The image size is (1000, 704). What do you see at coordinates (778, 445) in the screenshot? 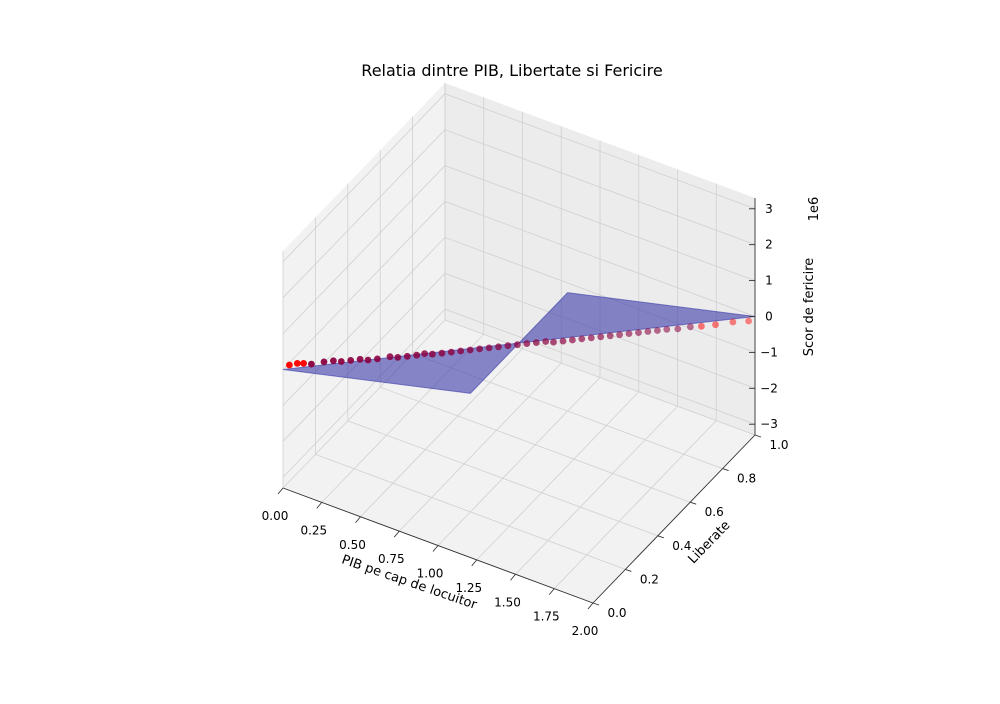
I see `y-tick-label: 1.0` at bounding box center [778, 445].